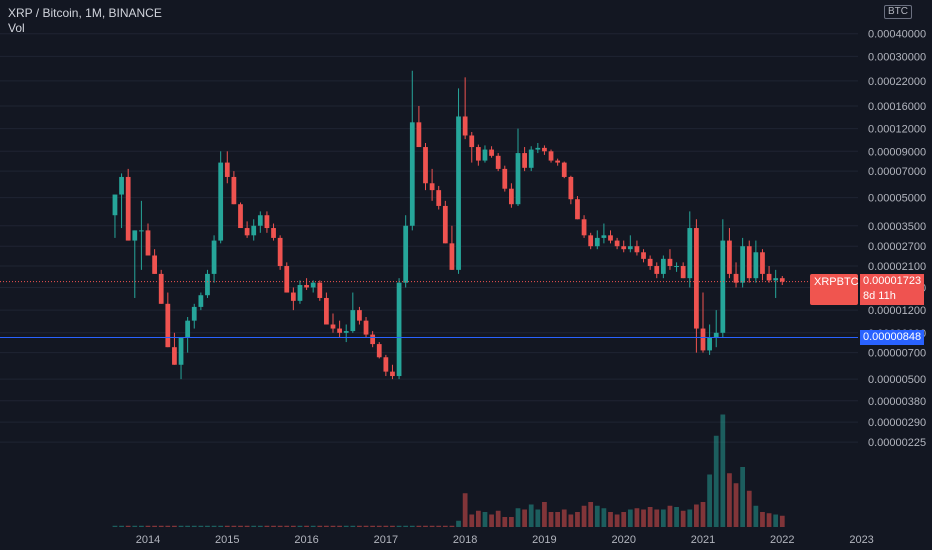 The image size is (932, 550). I want to click on last-price-label: 0.00001723 8d 11h, so click(892, 289).